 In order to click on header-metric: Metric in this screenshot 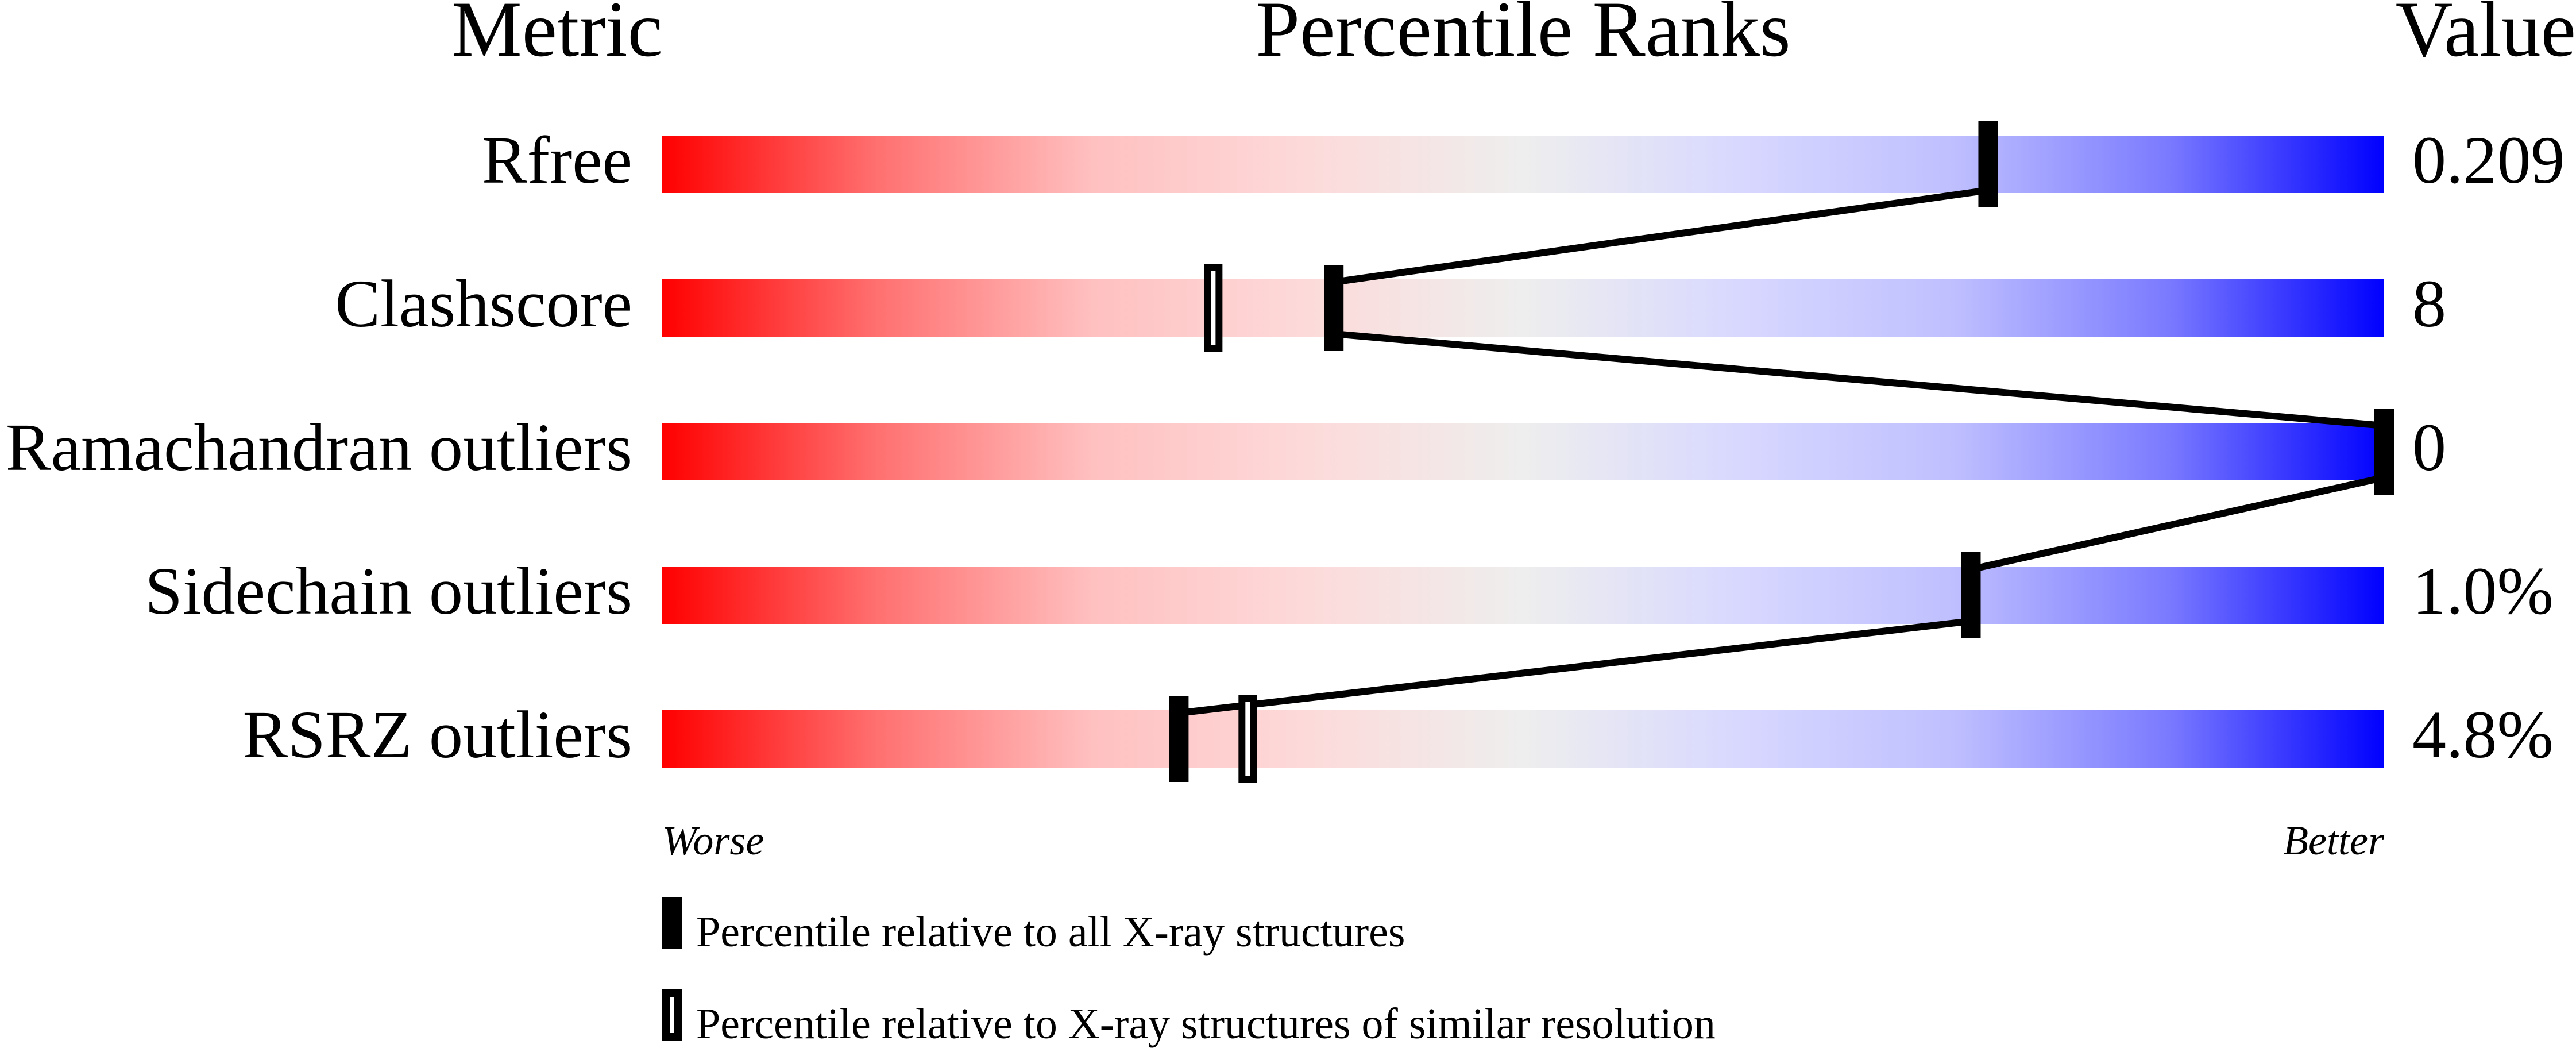, I will do `click(557, 36)`.